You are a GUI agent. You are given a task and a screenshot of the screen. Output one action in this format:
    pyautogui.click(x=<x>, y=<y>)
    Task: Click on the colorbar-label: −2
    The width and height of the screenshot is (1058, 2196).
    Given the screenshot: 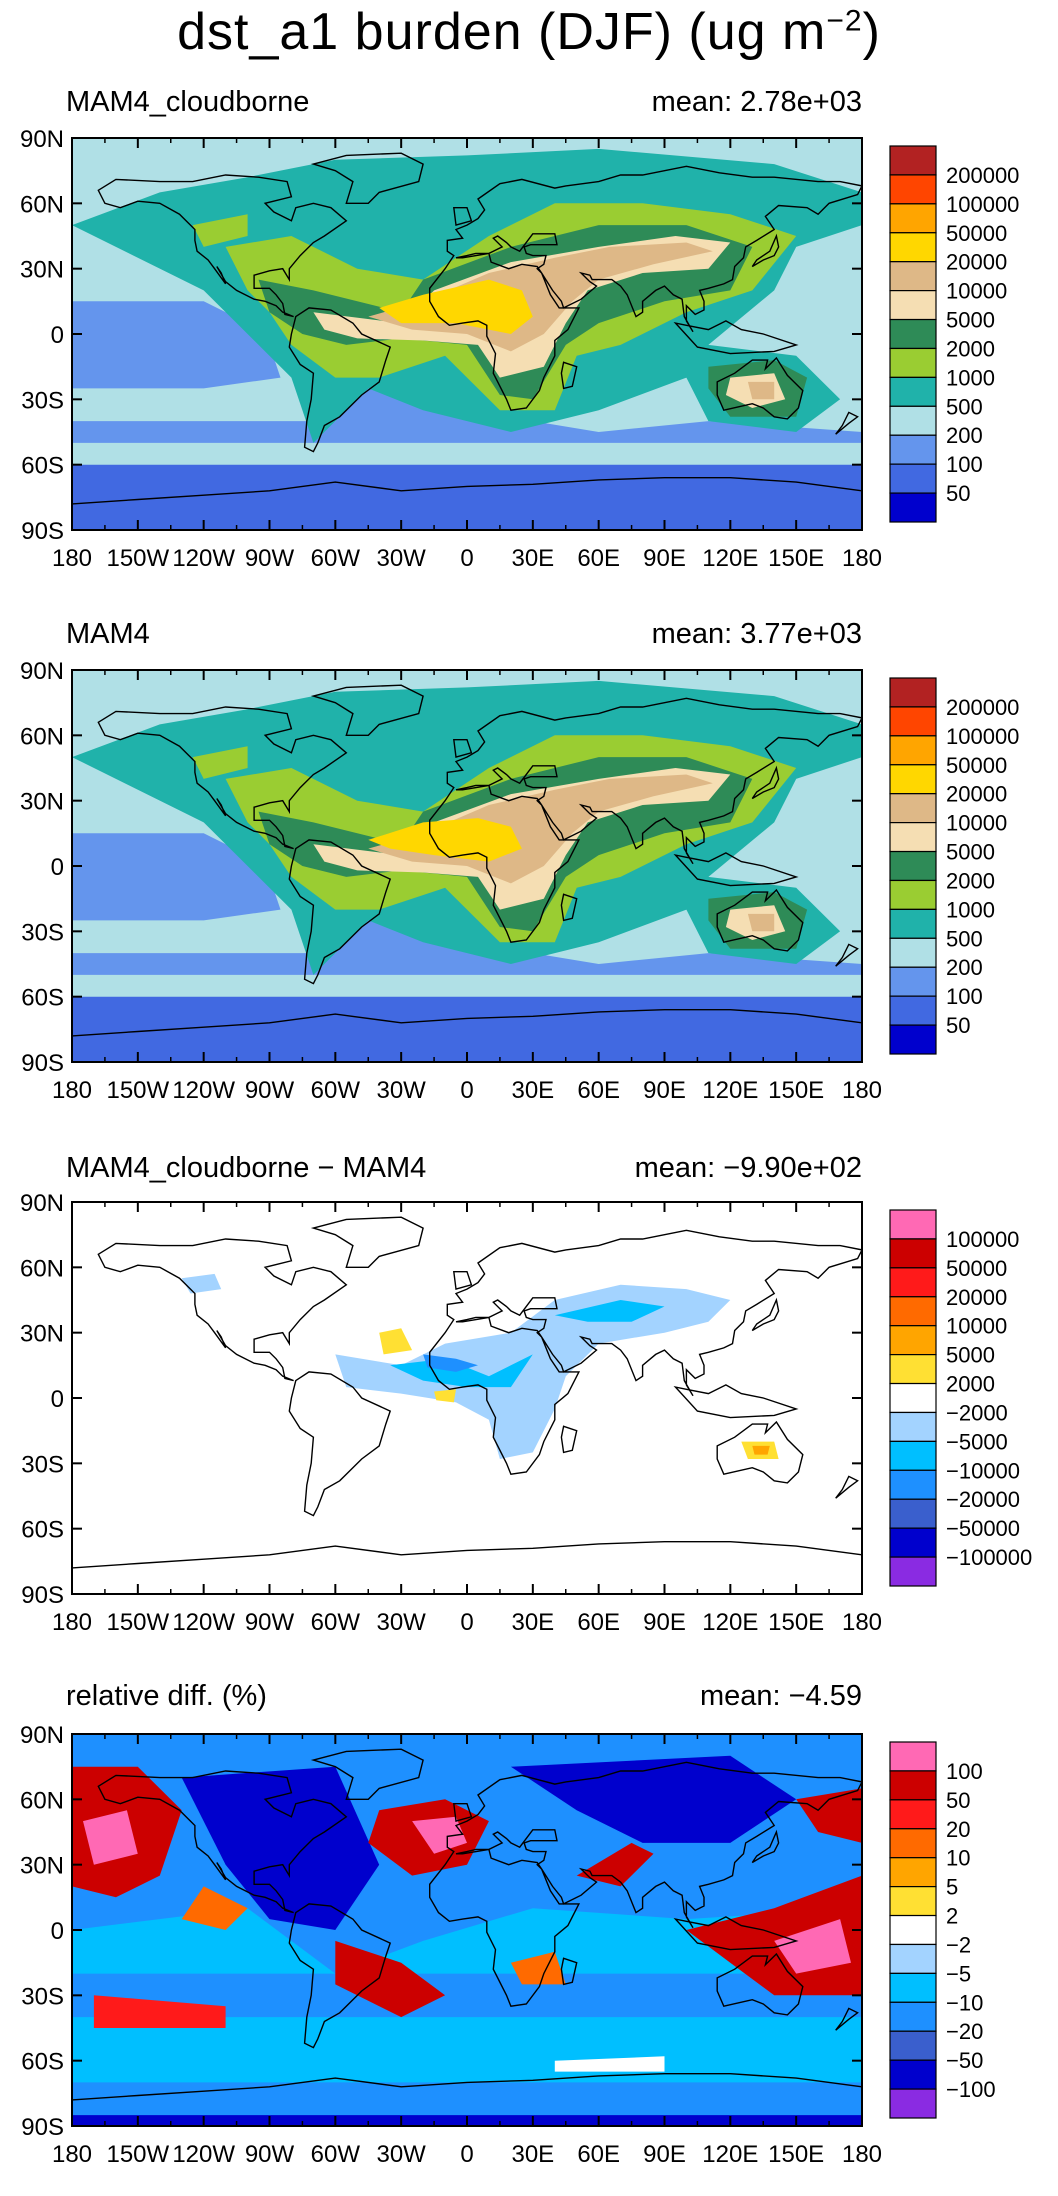 What is the action you would take?
    pyautogui.click(x=958, y=1944)
    